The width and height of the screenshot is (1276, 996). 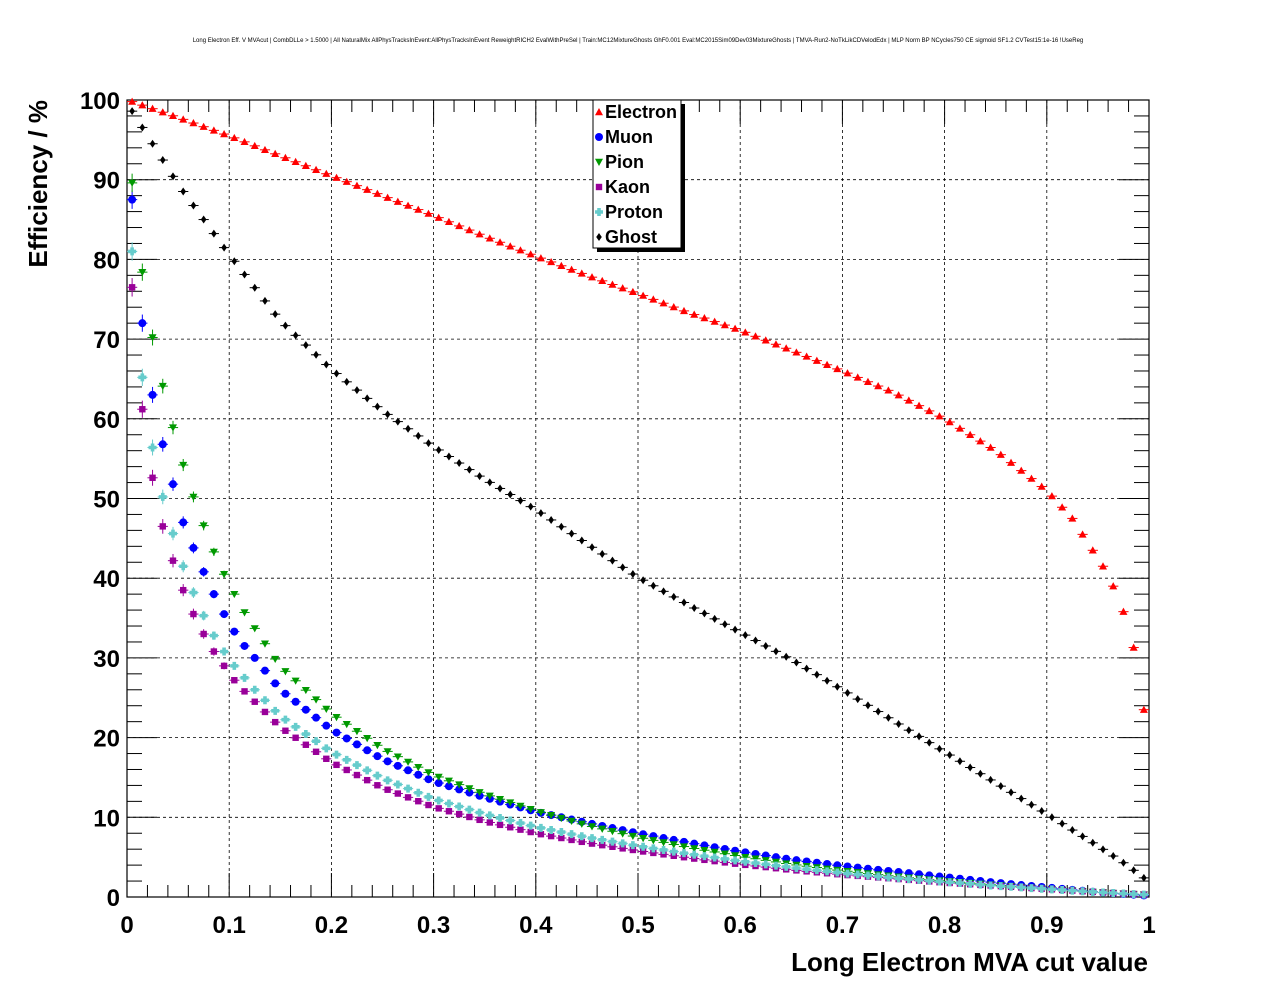 What do you see at coordinates (1046, 925) in the screenshot?
I see `x-tick-label: 0.9` at bounding box center [1046, 925].